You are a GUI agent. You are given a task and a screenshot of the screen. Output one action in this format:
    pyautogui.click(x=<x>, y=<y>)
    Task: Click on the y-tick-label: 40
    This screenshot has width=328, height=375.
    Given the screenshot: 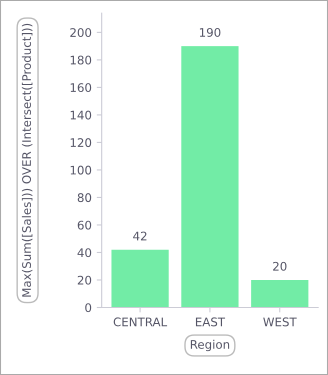 What is the action you would take?
    pyautogui.click(x=85, y=253)
    